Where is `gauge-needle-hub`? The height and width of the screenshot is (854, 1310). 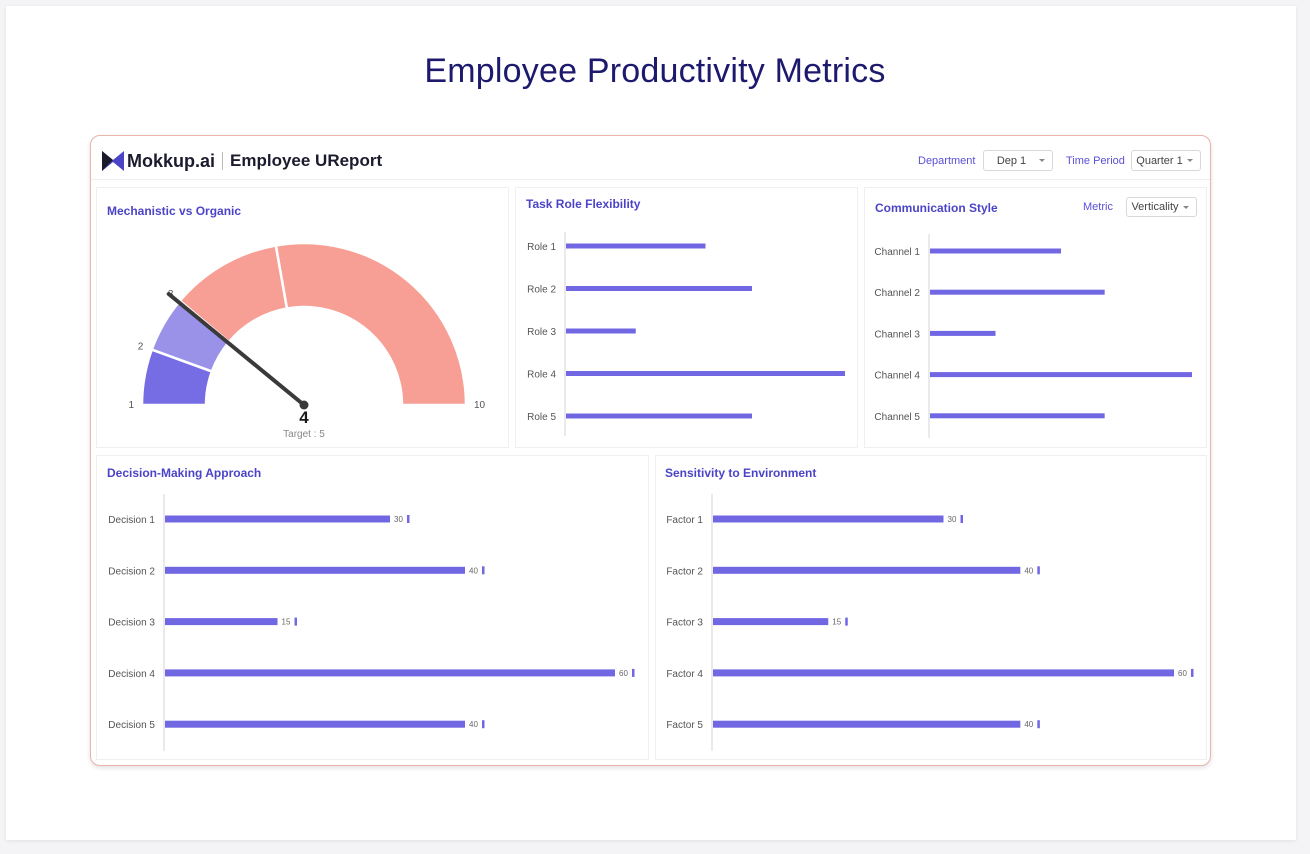
gauge-needle-hub is located at coordinates (304, 405).